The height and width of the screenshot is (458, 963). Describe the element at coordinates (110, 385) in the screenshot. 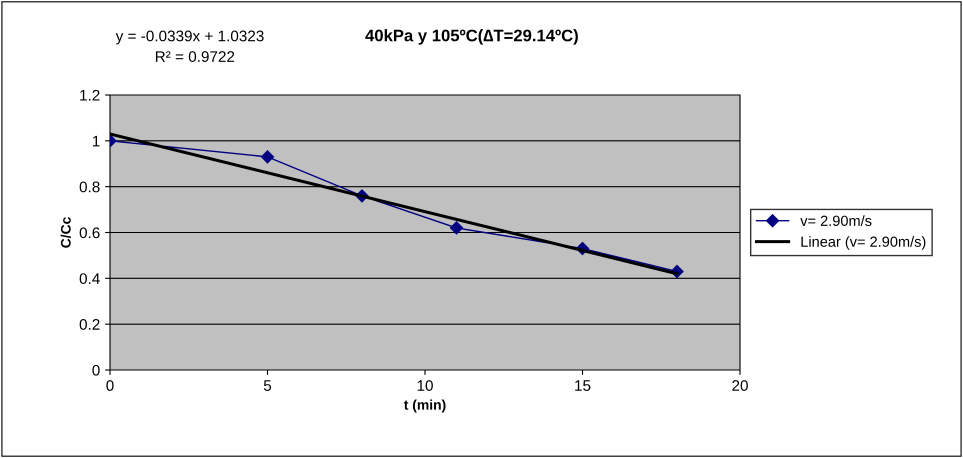

I see `x-tick-label: 0` at that location.